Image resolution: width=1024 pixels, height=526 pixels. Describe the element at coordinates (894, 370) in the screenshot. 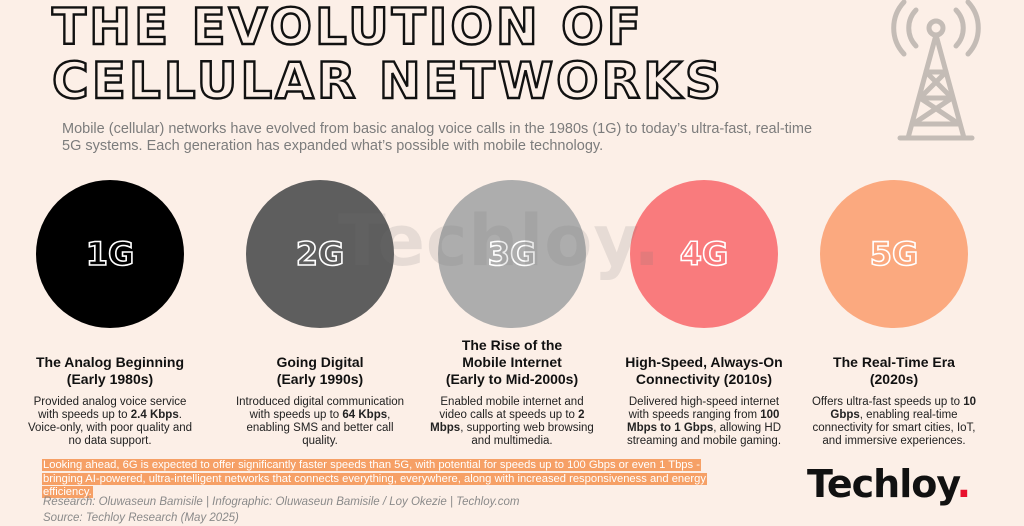

I see `generation-title: The Real-Time Era (2020s)` at that location.